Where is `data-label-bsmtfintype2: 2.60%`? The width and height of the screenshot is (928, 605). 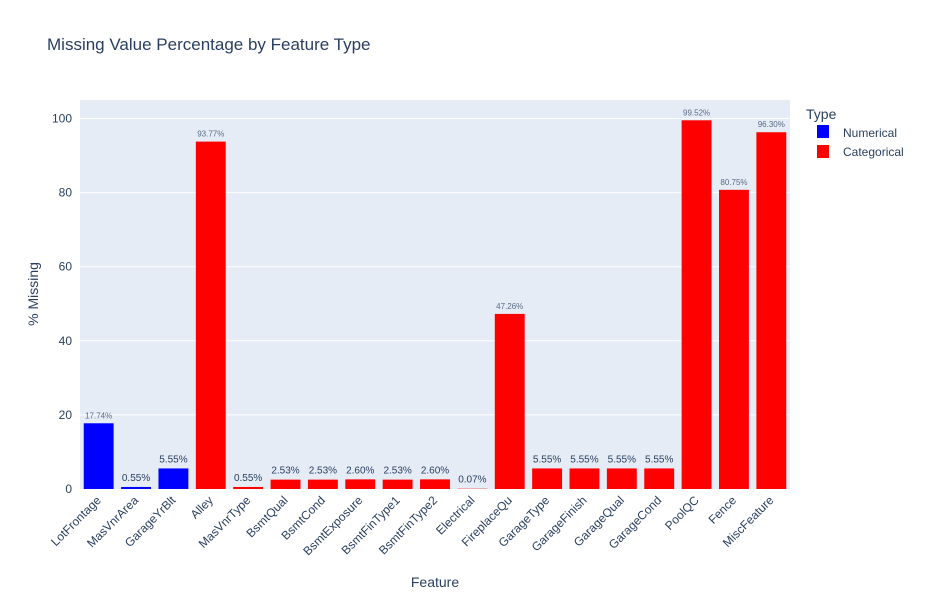
data-label-bsmtfintype2: 2.60% is located at coordinates (435, 470).